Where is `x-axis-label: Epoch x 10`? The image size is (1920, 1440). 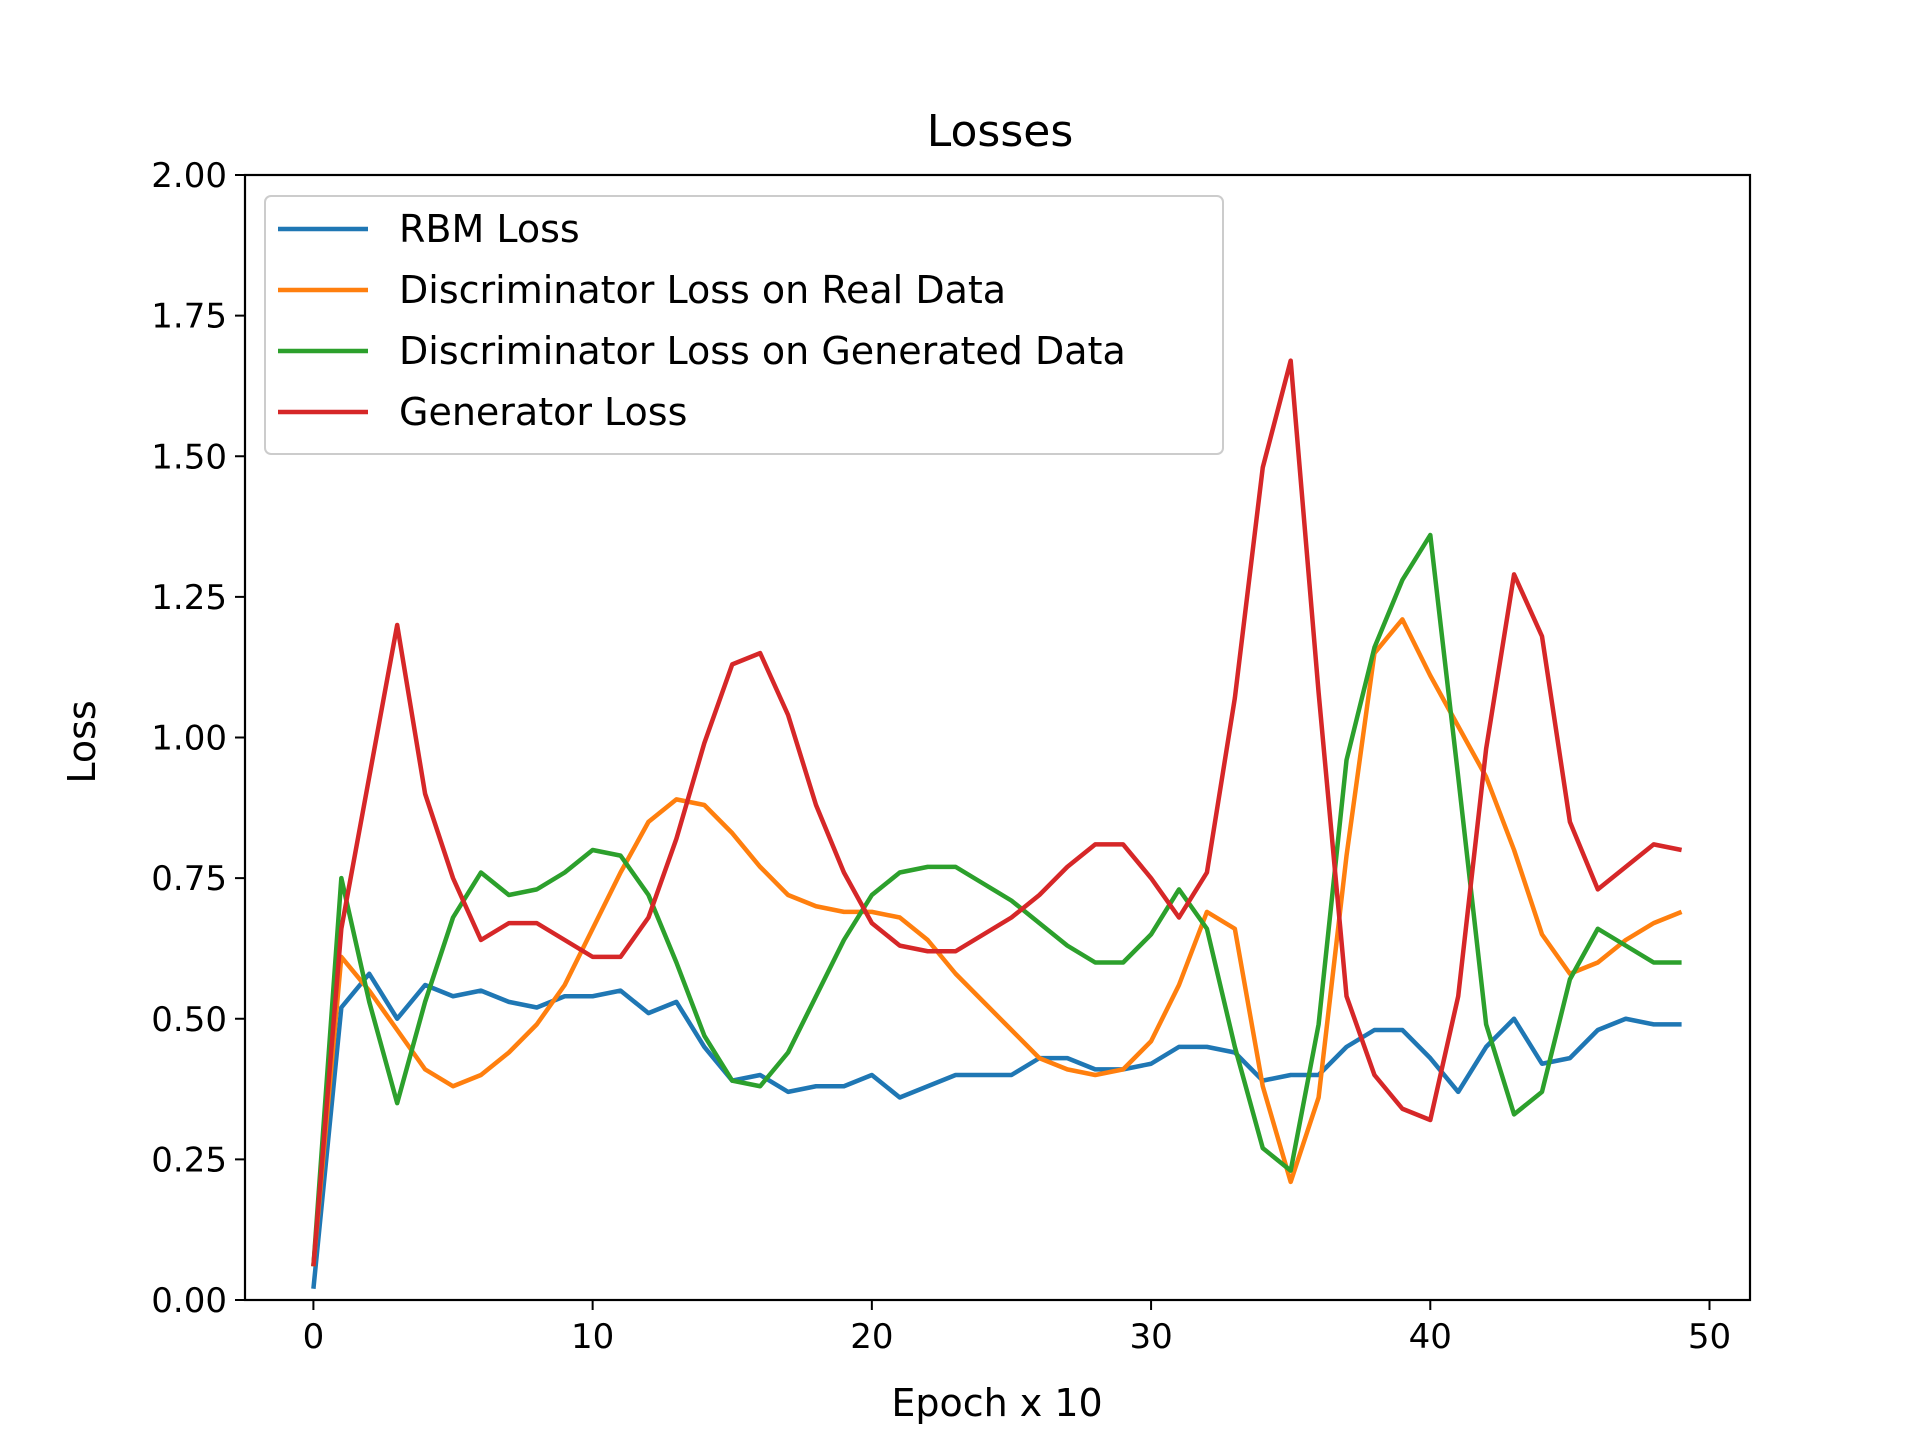
x-axis-label: Epoch x 10 is located at coordinates (996, 1403).